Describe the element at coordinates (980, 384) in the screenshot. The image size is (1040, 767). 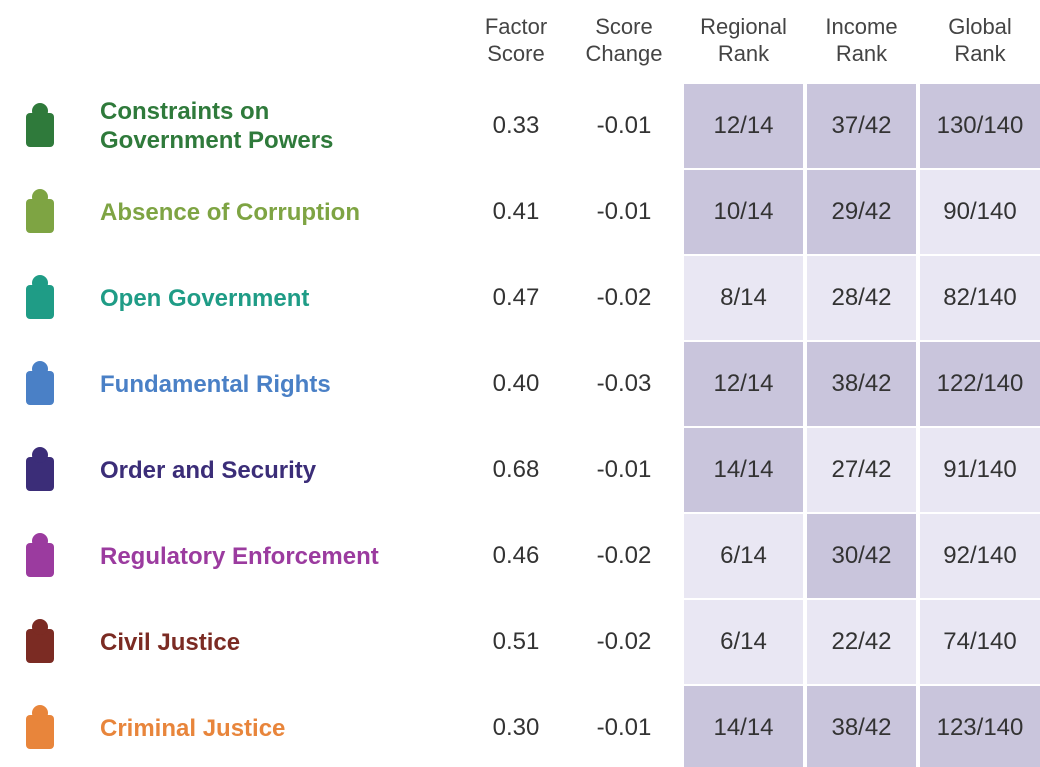
I see `rank-cell: 122/140` at that location.